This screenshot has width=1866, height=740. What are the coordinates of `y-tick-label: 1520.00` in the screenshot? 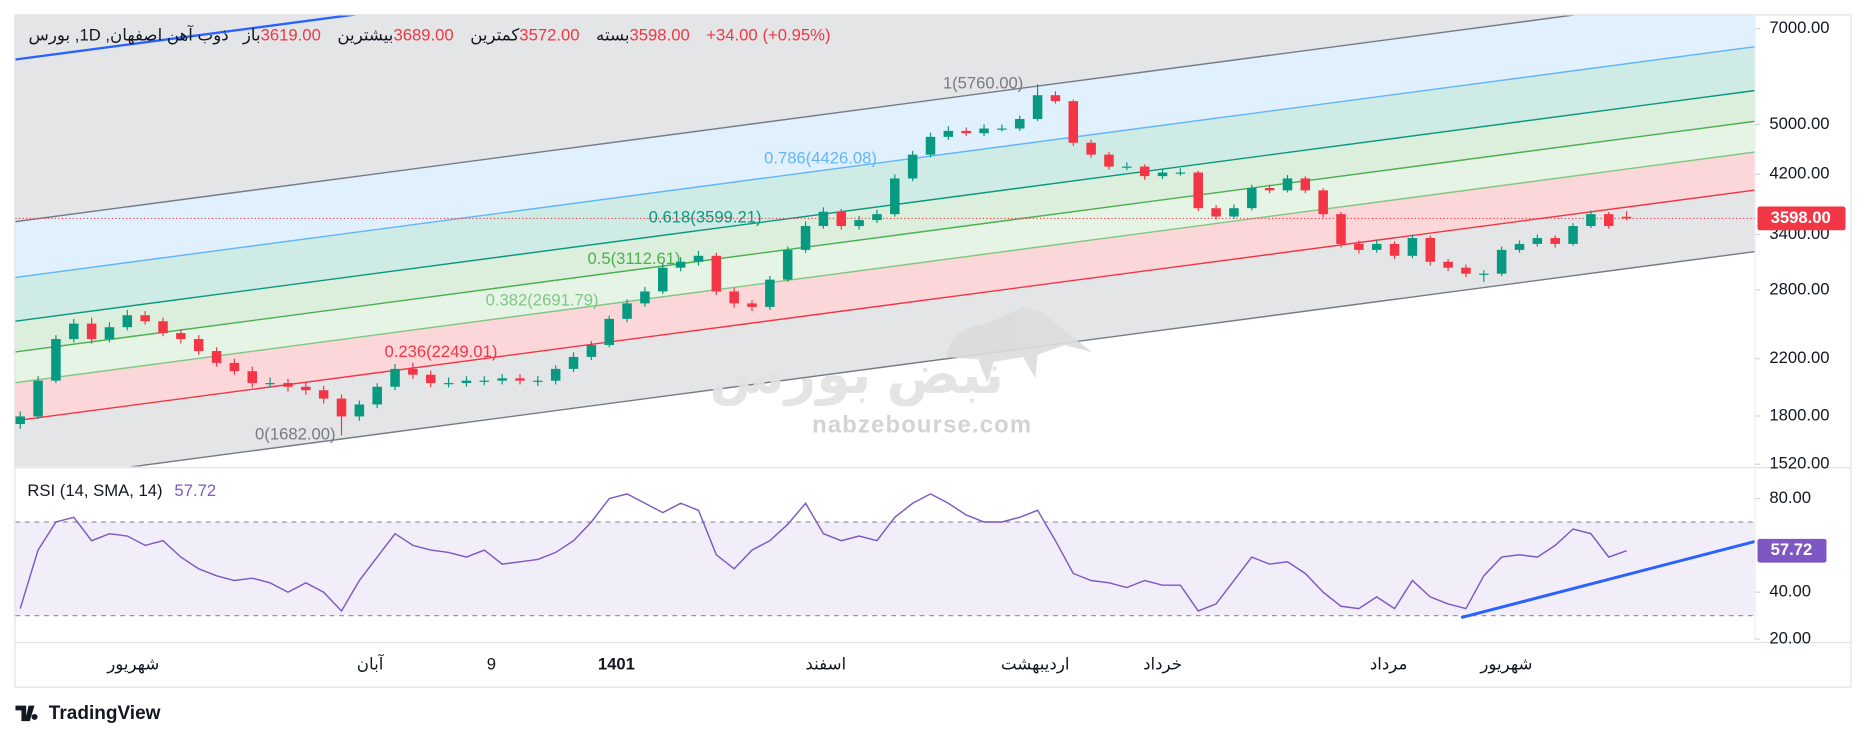 It's located at (1799, 463).